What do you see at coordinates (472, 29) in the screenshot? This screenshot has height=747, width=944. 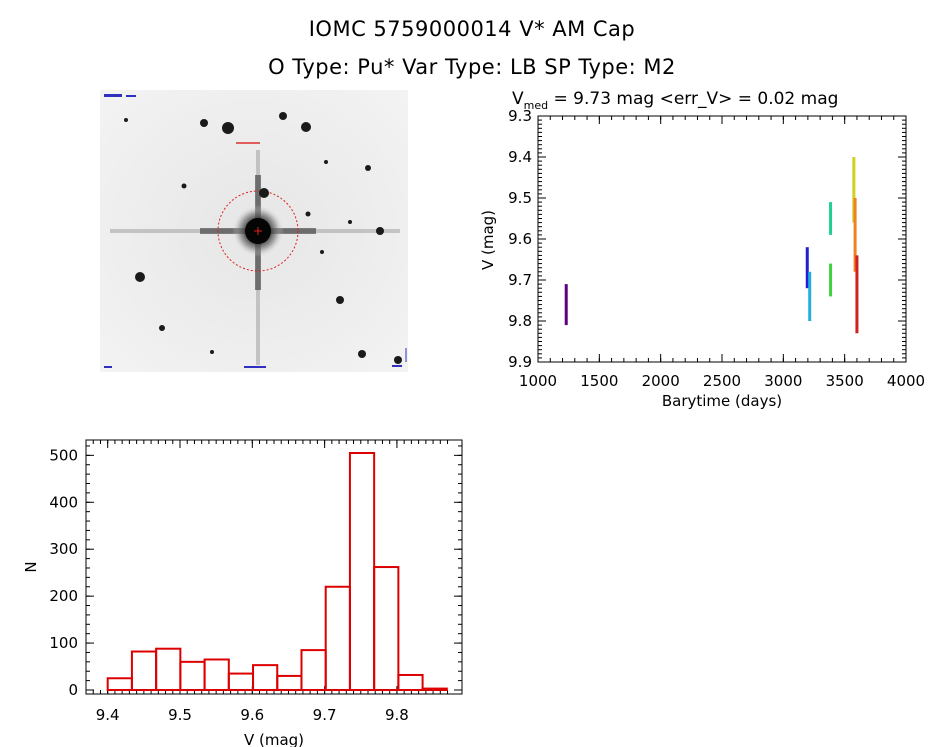 I see `chart-title: IOMC 5759000014 V* AM Cap` at bounding box center [472, 29].